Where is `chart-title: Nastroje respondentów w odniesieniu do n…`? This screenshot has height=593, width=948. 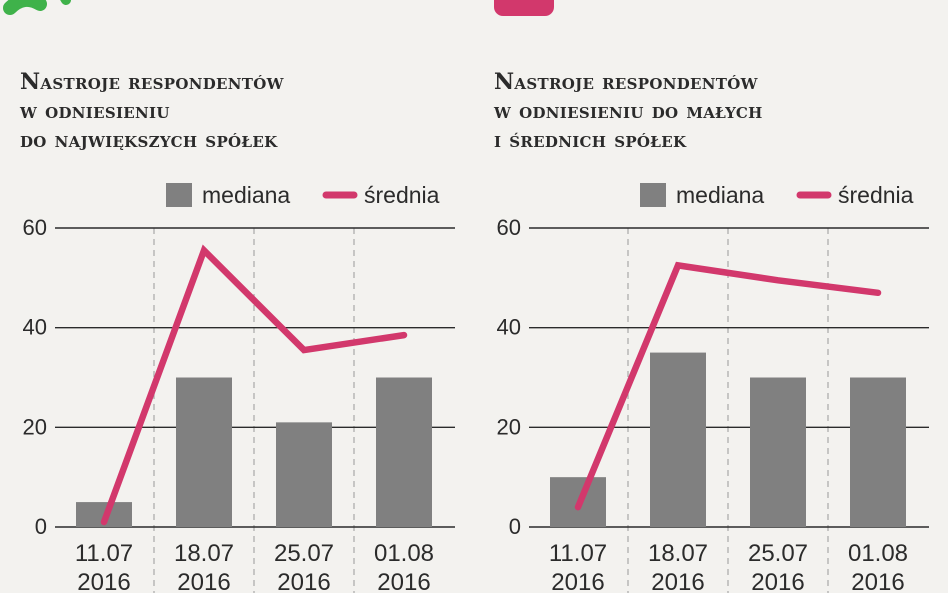 chart-title: Nastroje respondentów w odniesieniu do n… is located at coordinates (152, 111).